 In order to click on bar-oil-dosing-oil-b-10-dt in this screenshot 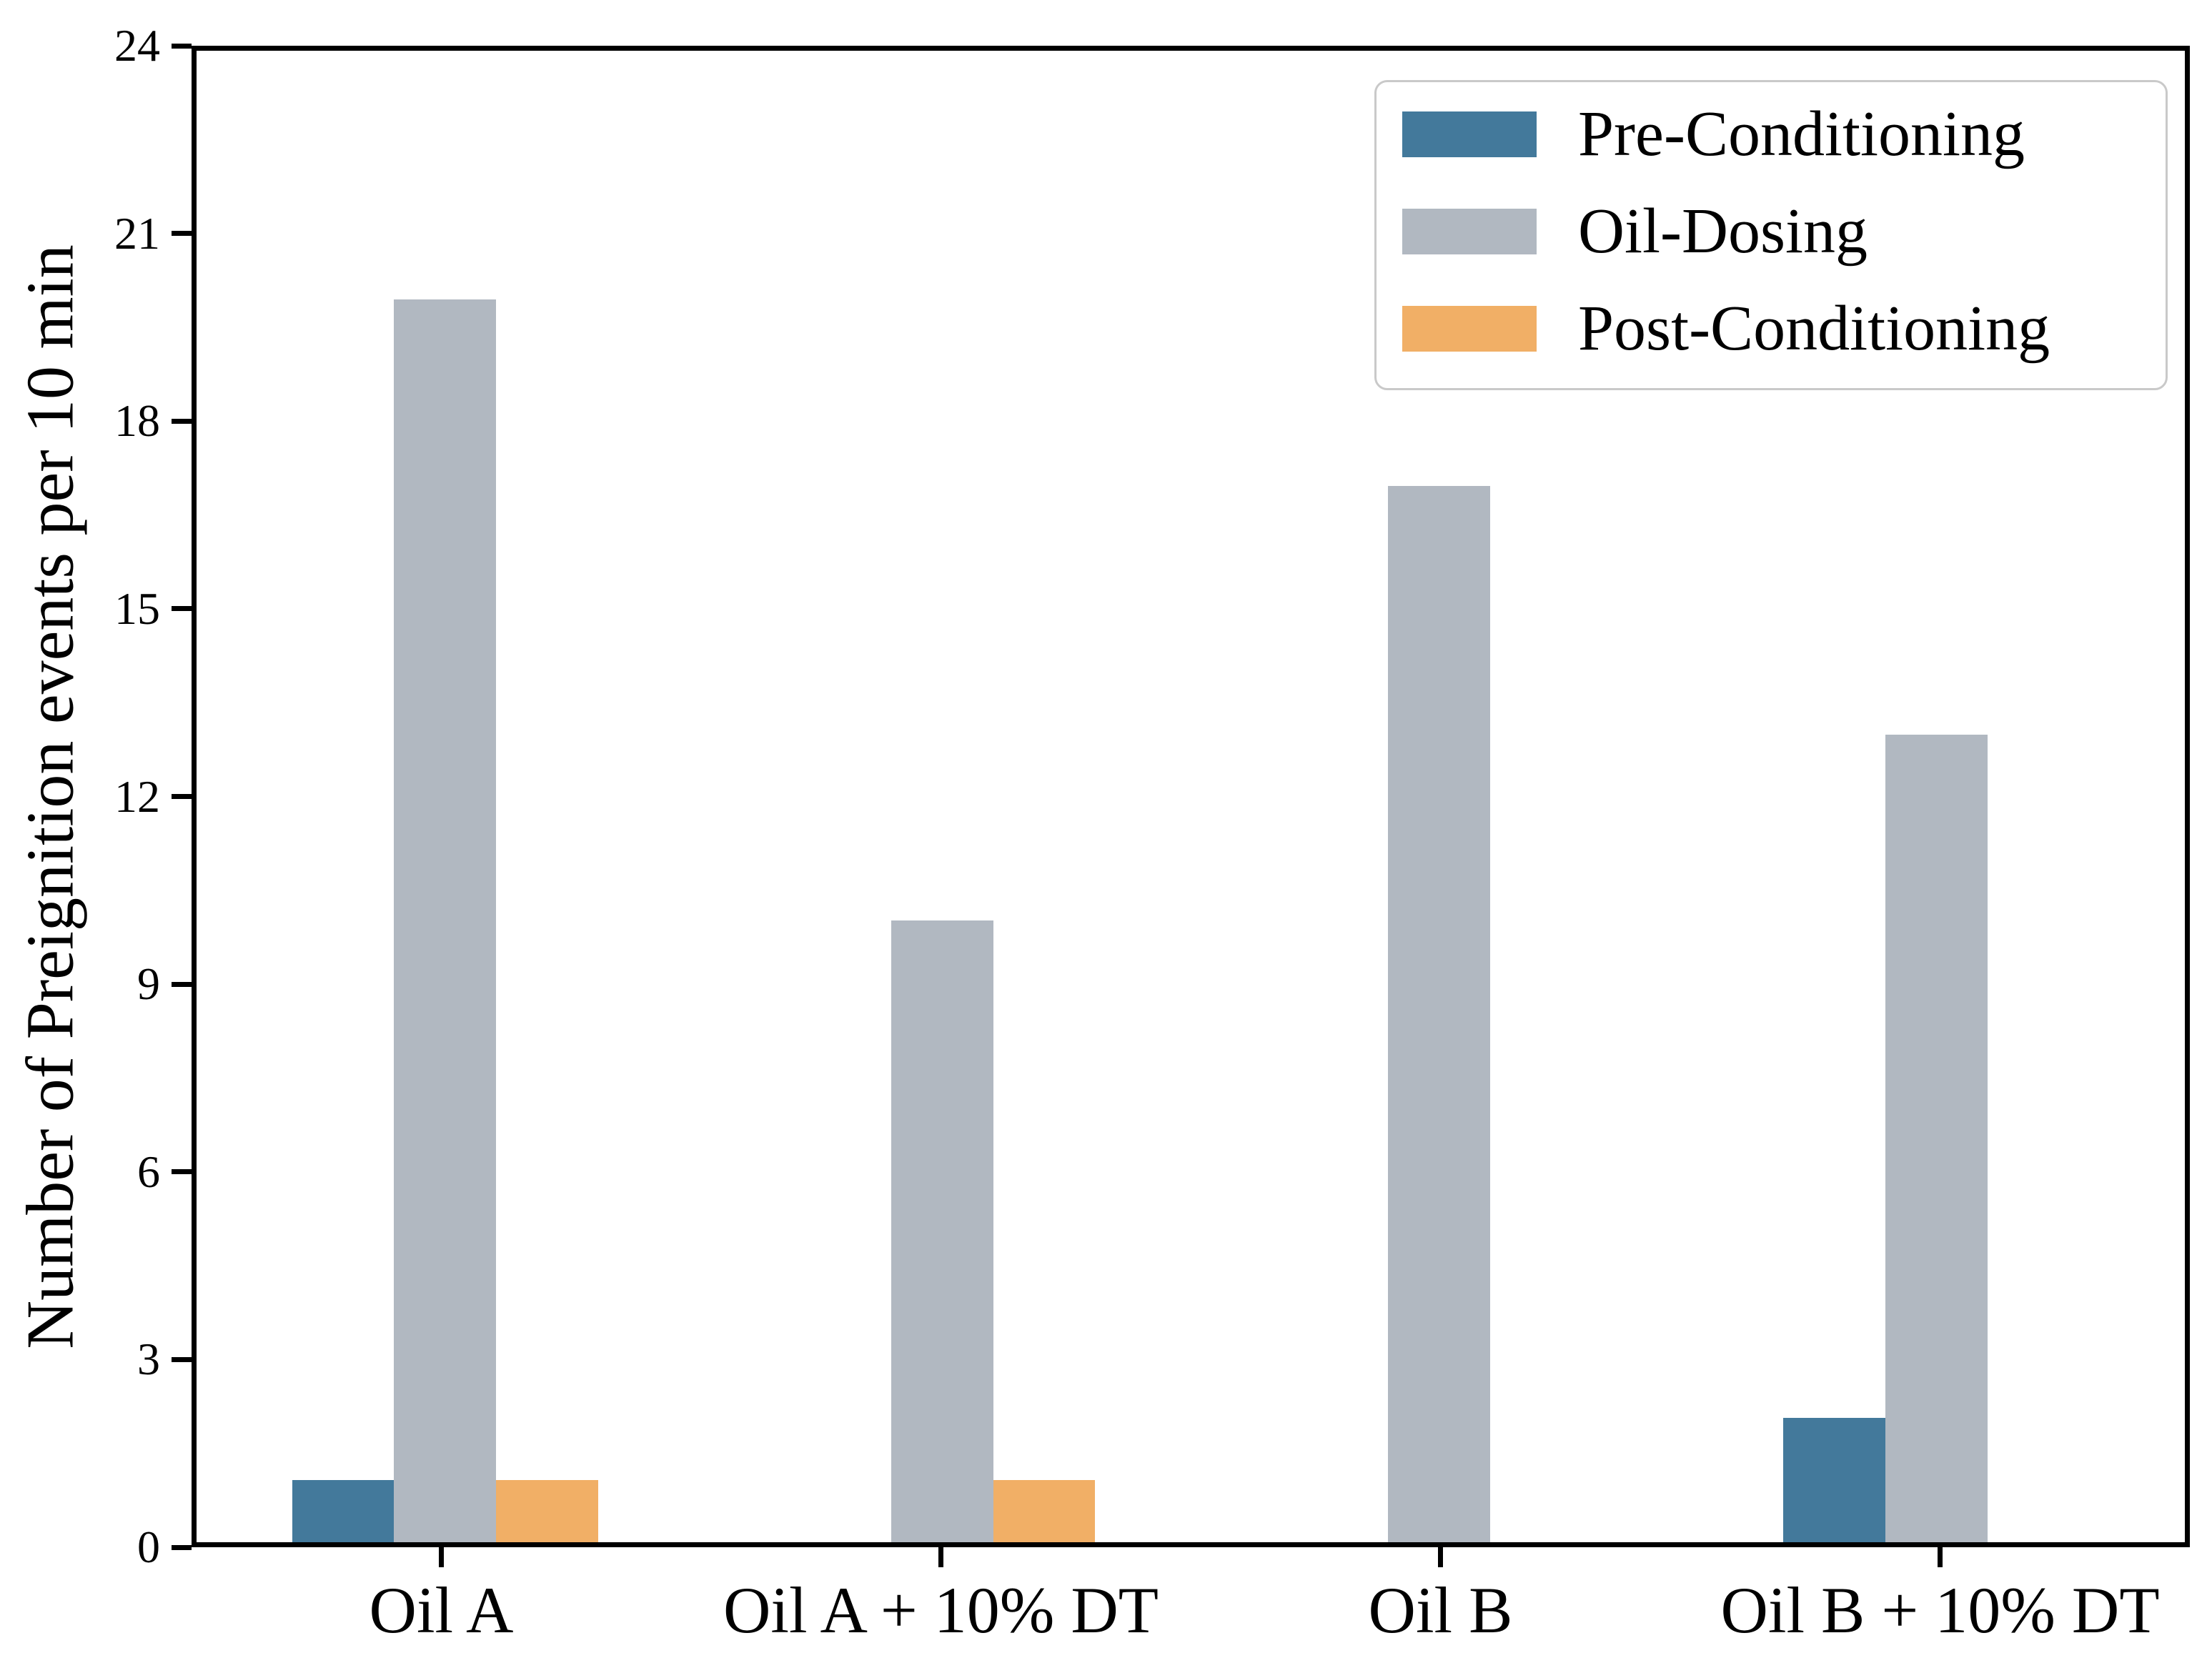, I will do `click(1936, 1138)`.